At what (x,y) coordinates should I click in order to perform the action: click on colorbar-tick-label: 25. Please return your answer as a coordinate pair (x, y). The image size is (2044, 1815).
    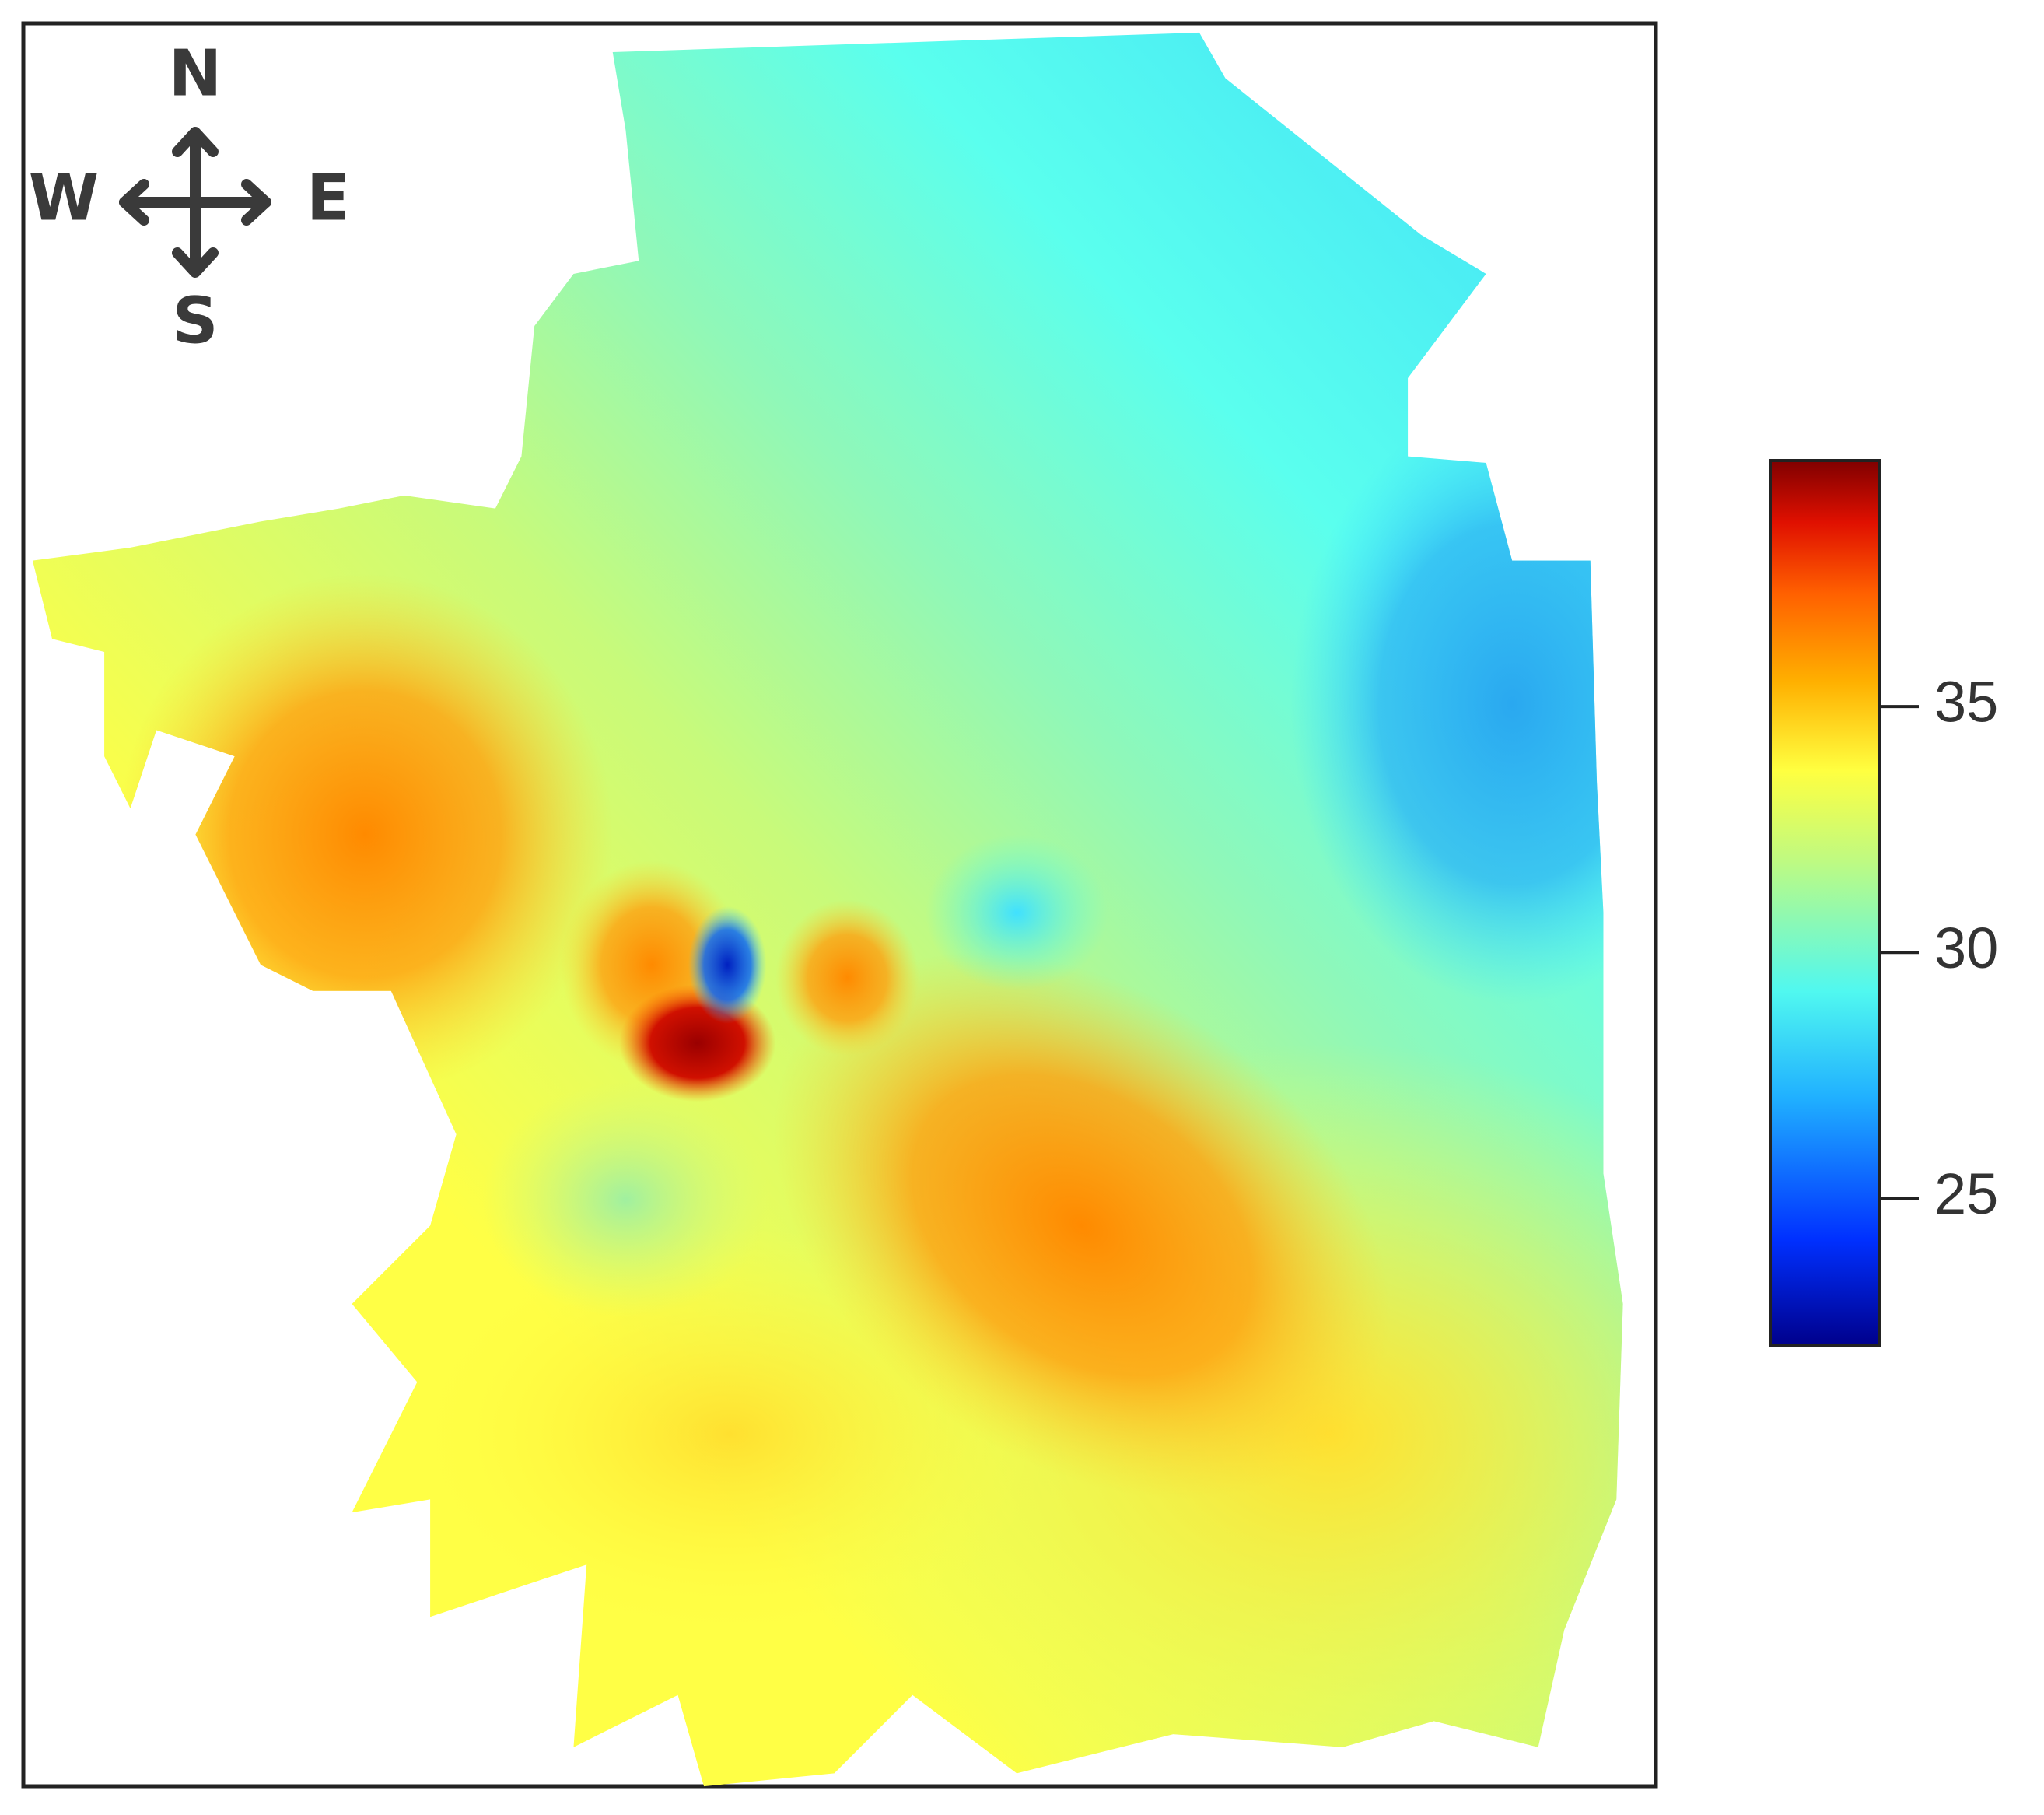
    Looking at the image, I should click on (1966, 1194).